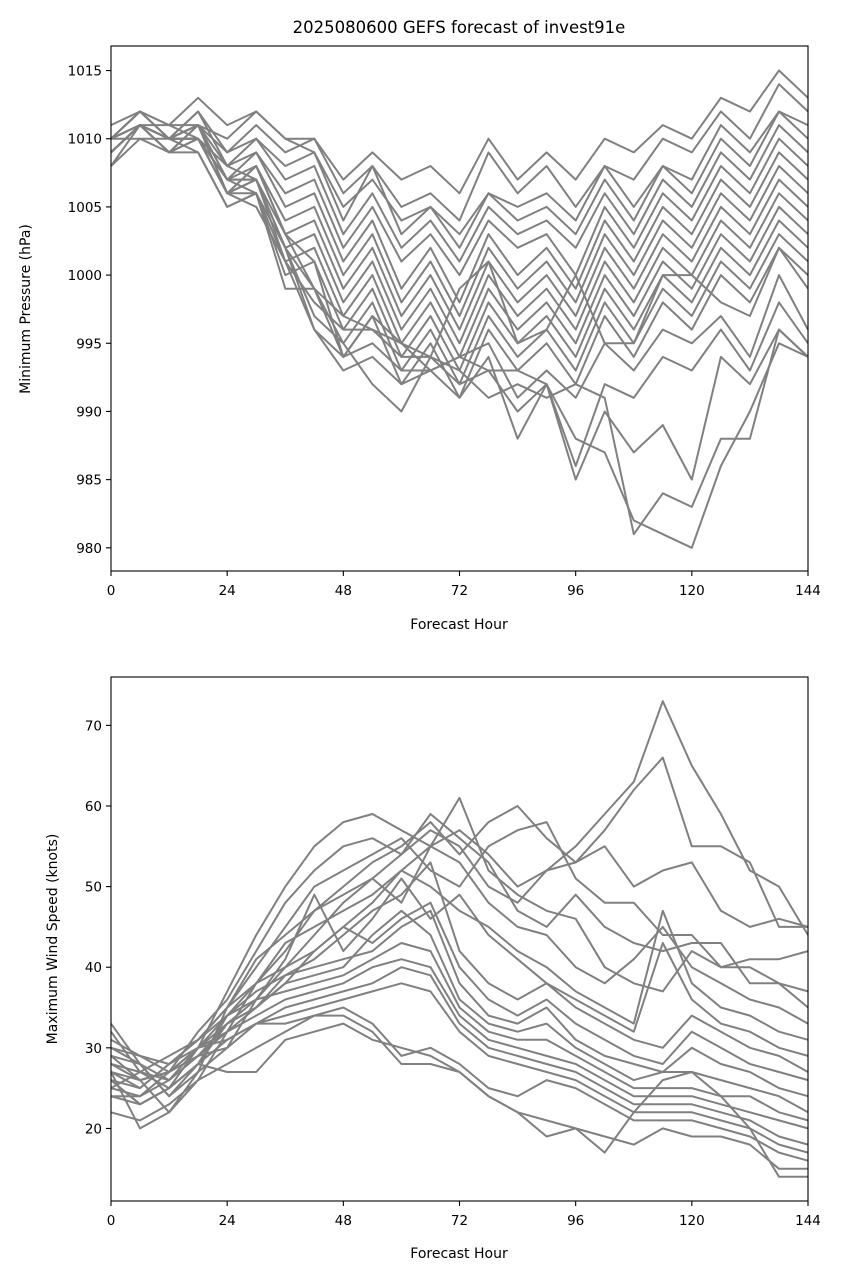 The image size is (843, 1279). Describe the element at coordinates (343, 1221) in the screenshot. I see `wind-x-tick-label: 48` at that location.